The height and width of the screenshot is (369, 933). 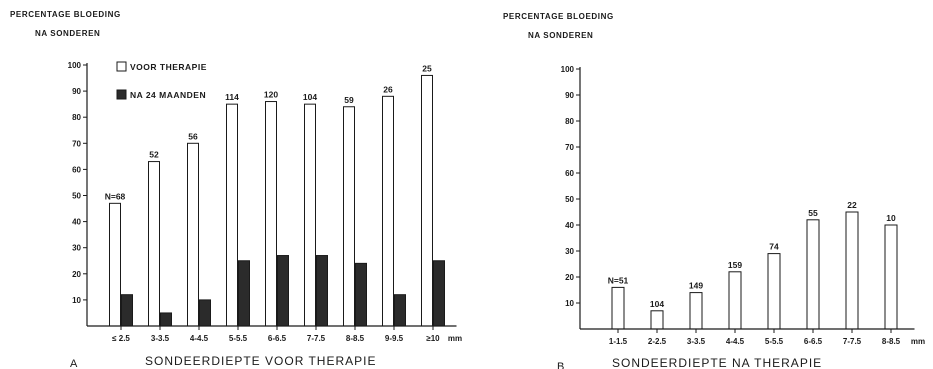 What do you see at coordinates (774, 341) in the screenshot?
I see `chart-b-xtick-label: 5-5.5` at bounding box center [774, 341].